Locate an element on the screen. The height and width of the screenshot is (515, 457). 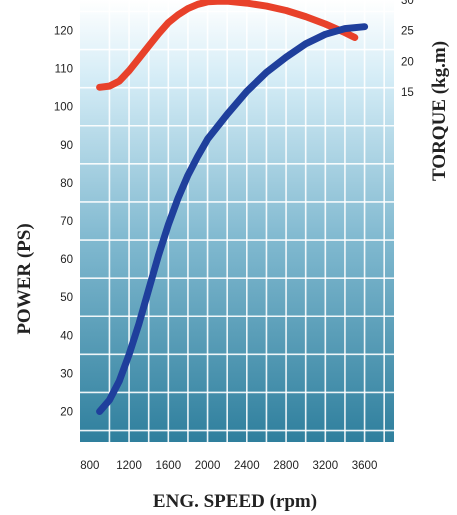
x-tick-label: 800 is located at coordinates (89, 466).